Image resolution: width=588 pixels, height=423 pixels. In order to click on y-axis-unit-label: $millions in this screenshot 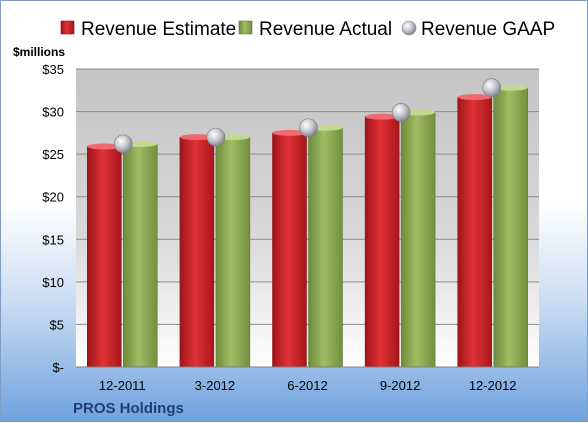, I will do `click(39, 52)`.